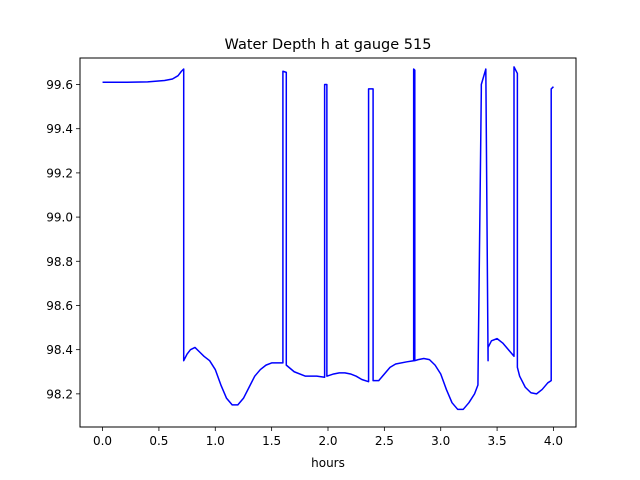  Describe the element at coordinates (440, 441) in the screenshot. I see `x-tick-label: 3.0` at that location.